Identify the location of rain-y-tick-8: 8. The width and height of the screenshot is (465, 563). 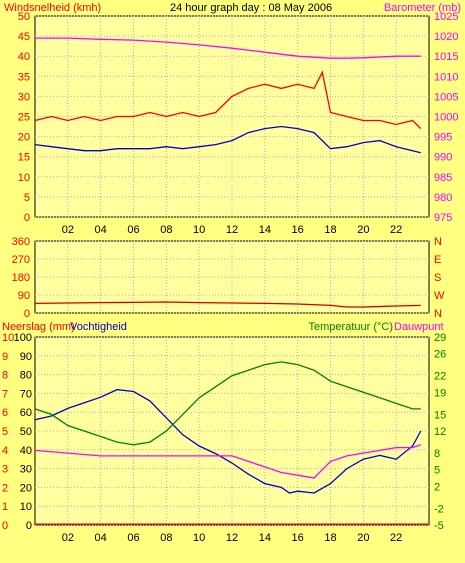
(5, 376).